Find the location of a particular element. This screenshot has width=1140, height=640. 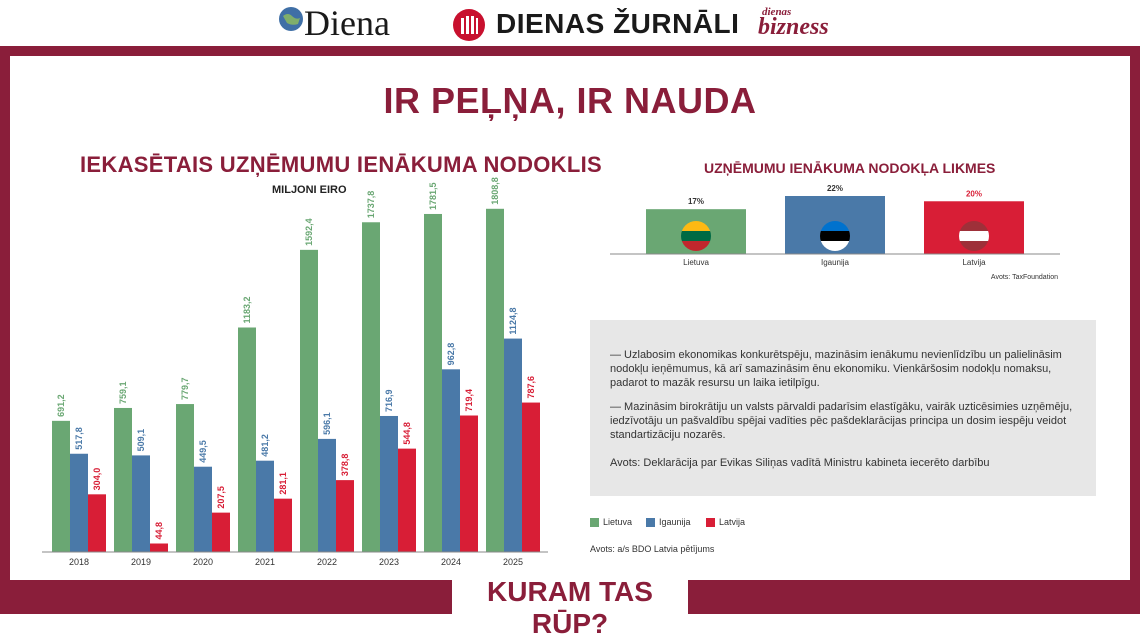

brand-dienas-zurnali: DIENAS ŽURNĀLI is located at coordinates (618, 23).